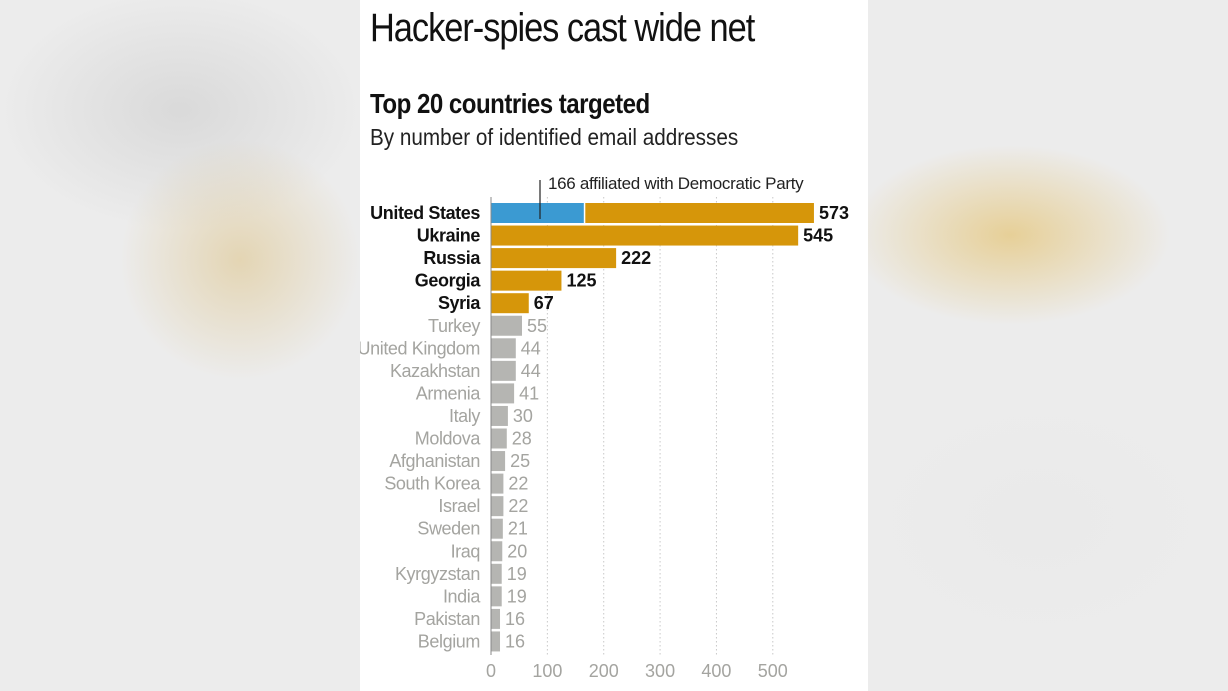 This screenshot has width=1228, height=691. Describe the element at coordinates (773, 671) in the screenshot. I see `x-tick-label-500: 500` at that location.